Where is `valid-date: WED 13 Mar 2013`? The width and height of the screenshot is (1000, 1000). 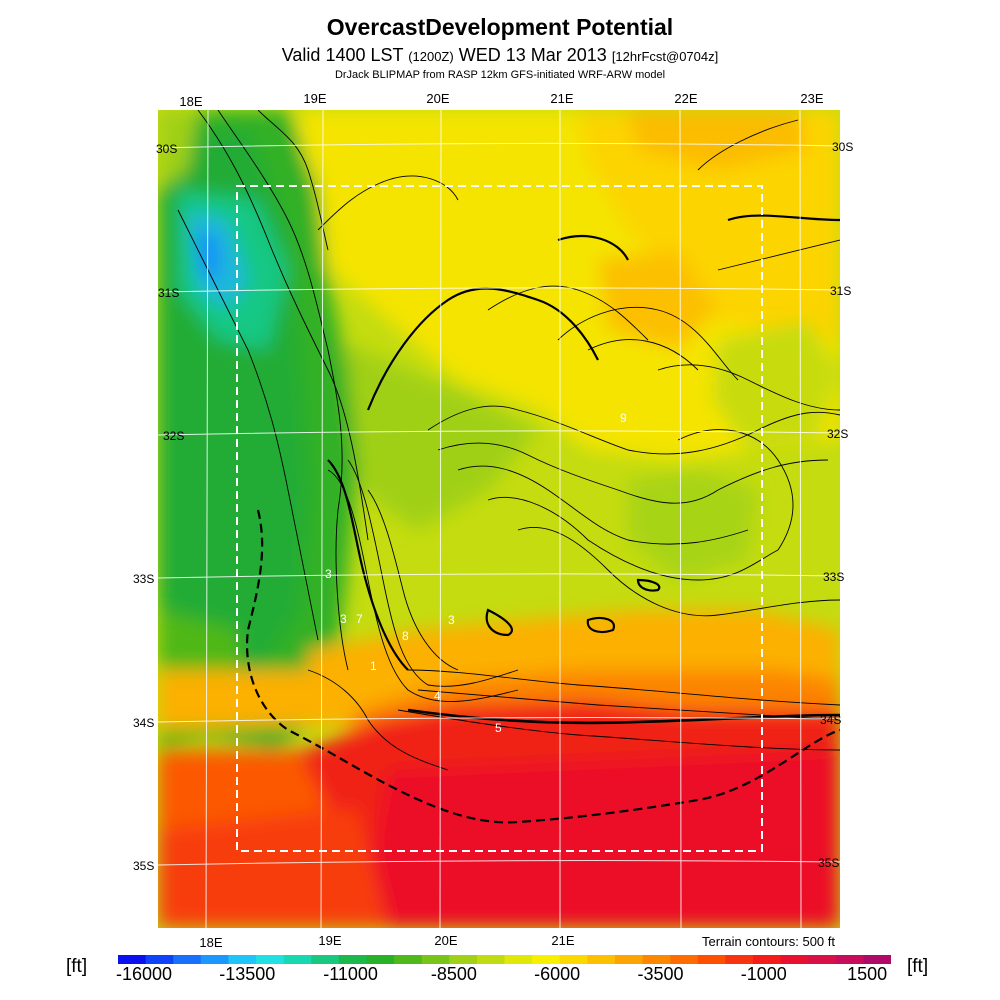 valid-date: WED 13 Mar 2013 is located at coordinates (532, 55).